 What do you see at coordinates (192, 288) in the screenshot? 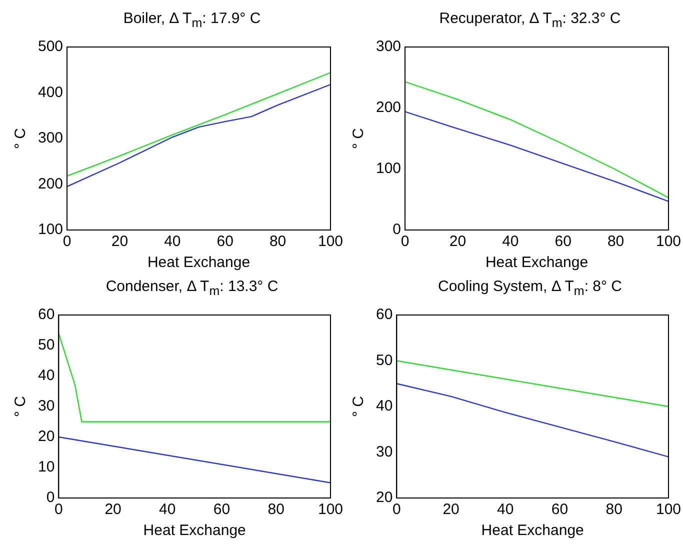
I see `chart-title: Condenser, Δ T$_{m}$: 13.3° C` at bounding box center [192, 288].